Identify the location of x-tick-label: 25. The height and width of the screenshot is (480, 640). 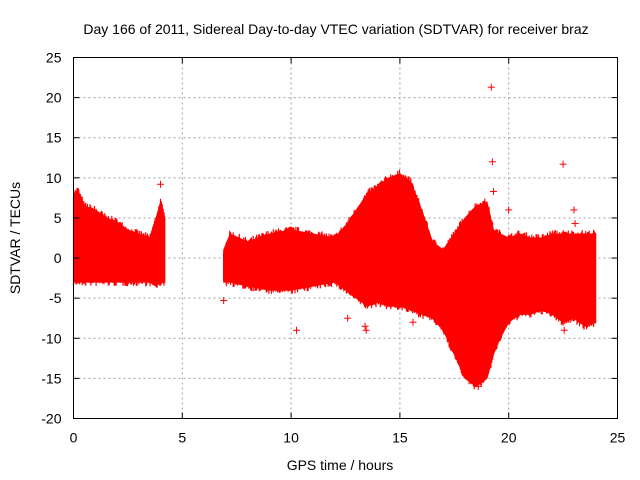
(618, 438).